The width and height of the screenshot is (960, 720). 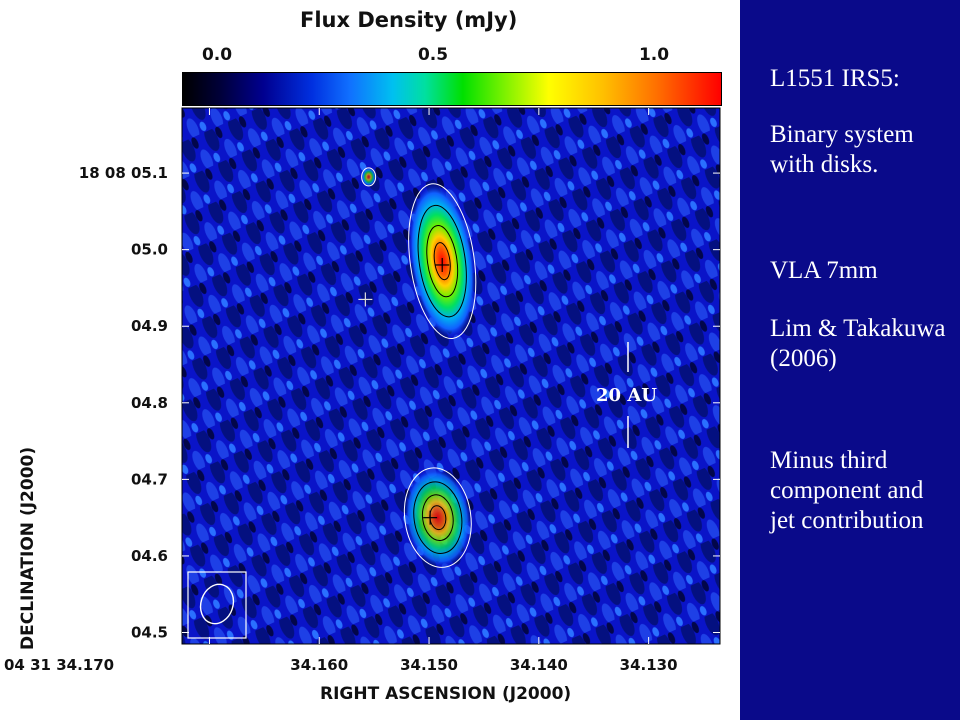 I want to click on side-line-instrument: VLA 7mm, so click(x=824, y=270).